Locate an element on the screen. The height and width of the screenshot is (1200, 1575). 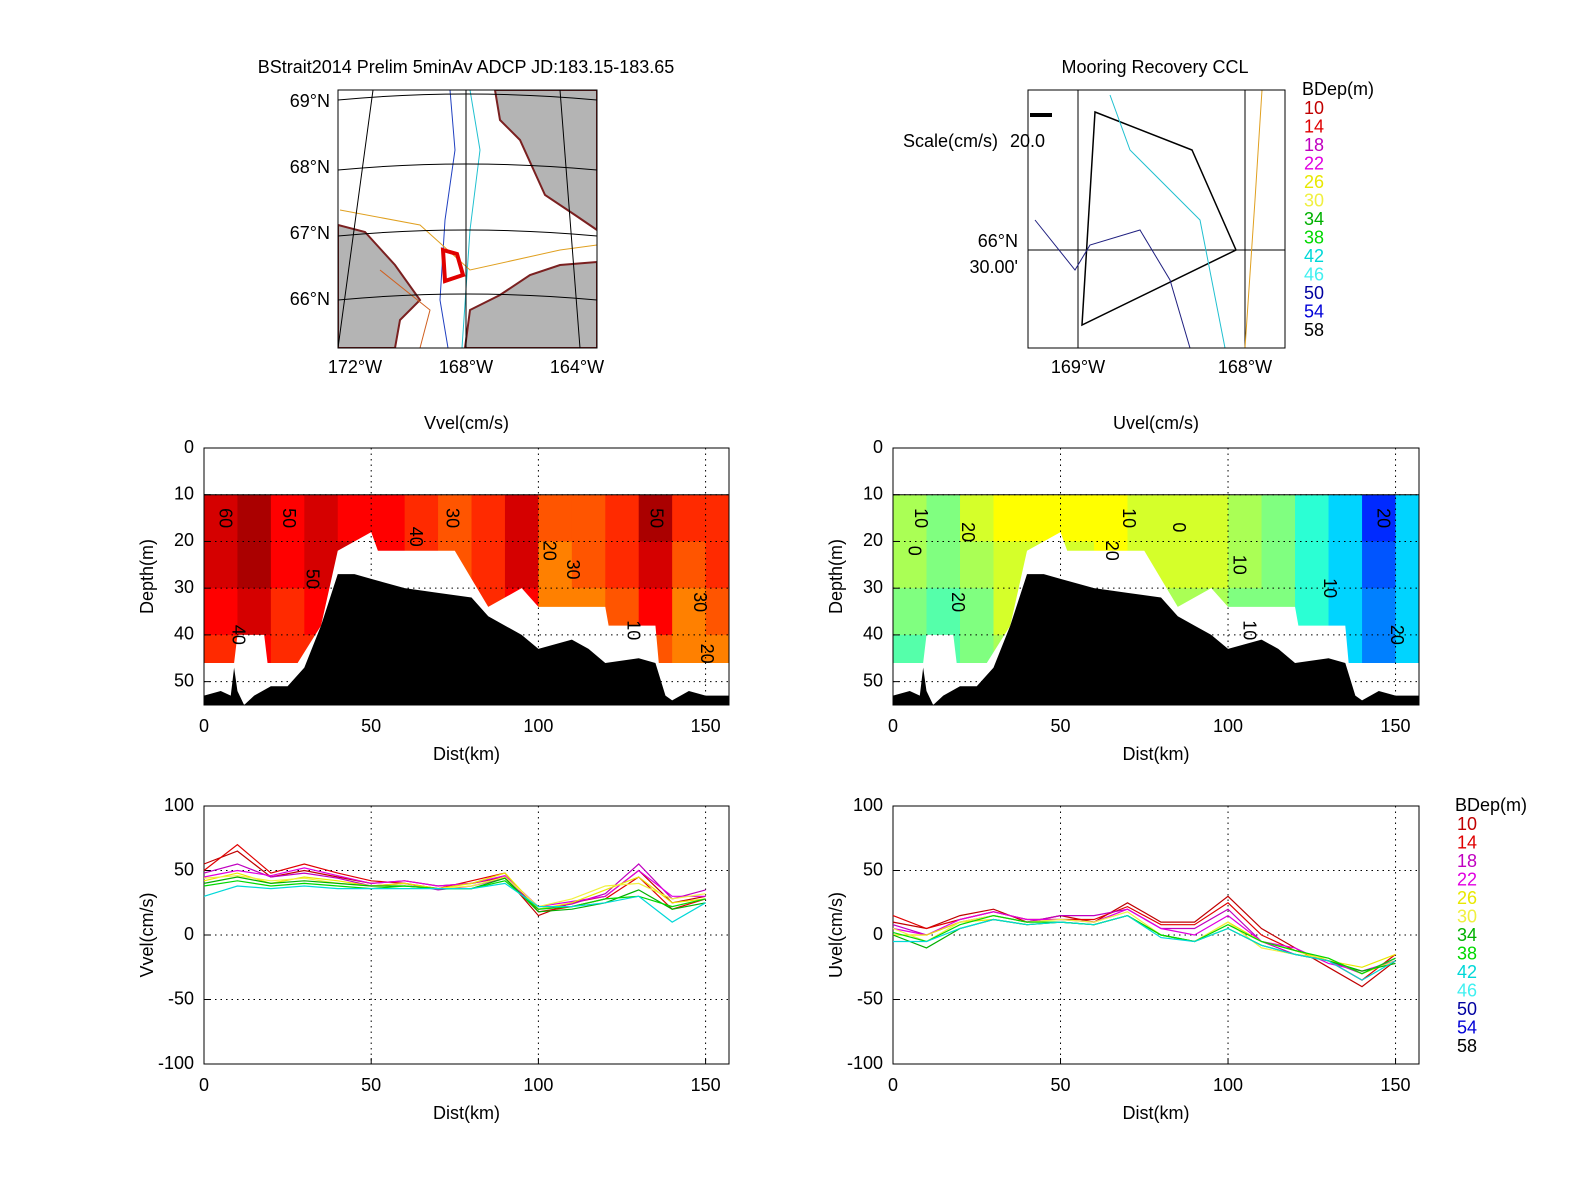
lat-label: 67°N is located at coordinates (310, 233).